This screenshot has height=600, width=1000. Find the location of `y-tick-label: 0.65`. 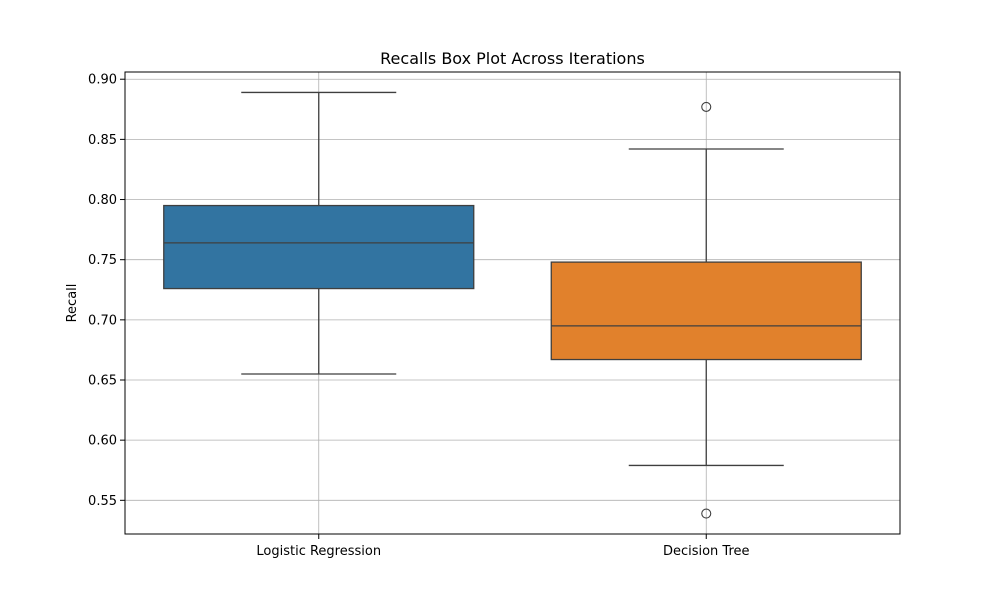

y-tick-label: 0.65 is located at coordinates (102, 381).